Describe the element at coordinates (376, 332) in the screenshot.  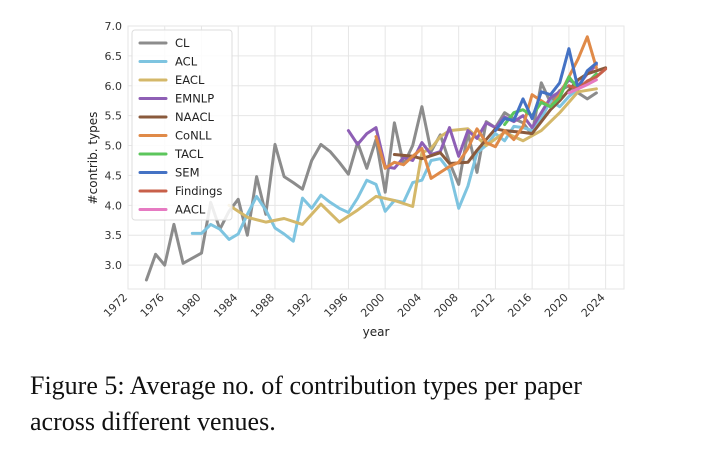
I see `x-axis-label: year` at that location.